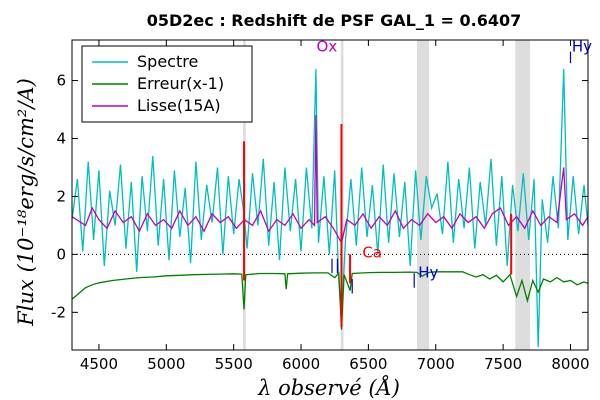 This screenshot has width=600, height=400. What do you see at coordinates (167, 61) in the screenshot?
I see `legend-label-spectre: Spectre` at bounding box center [167, 61].